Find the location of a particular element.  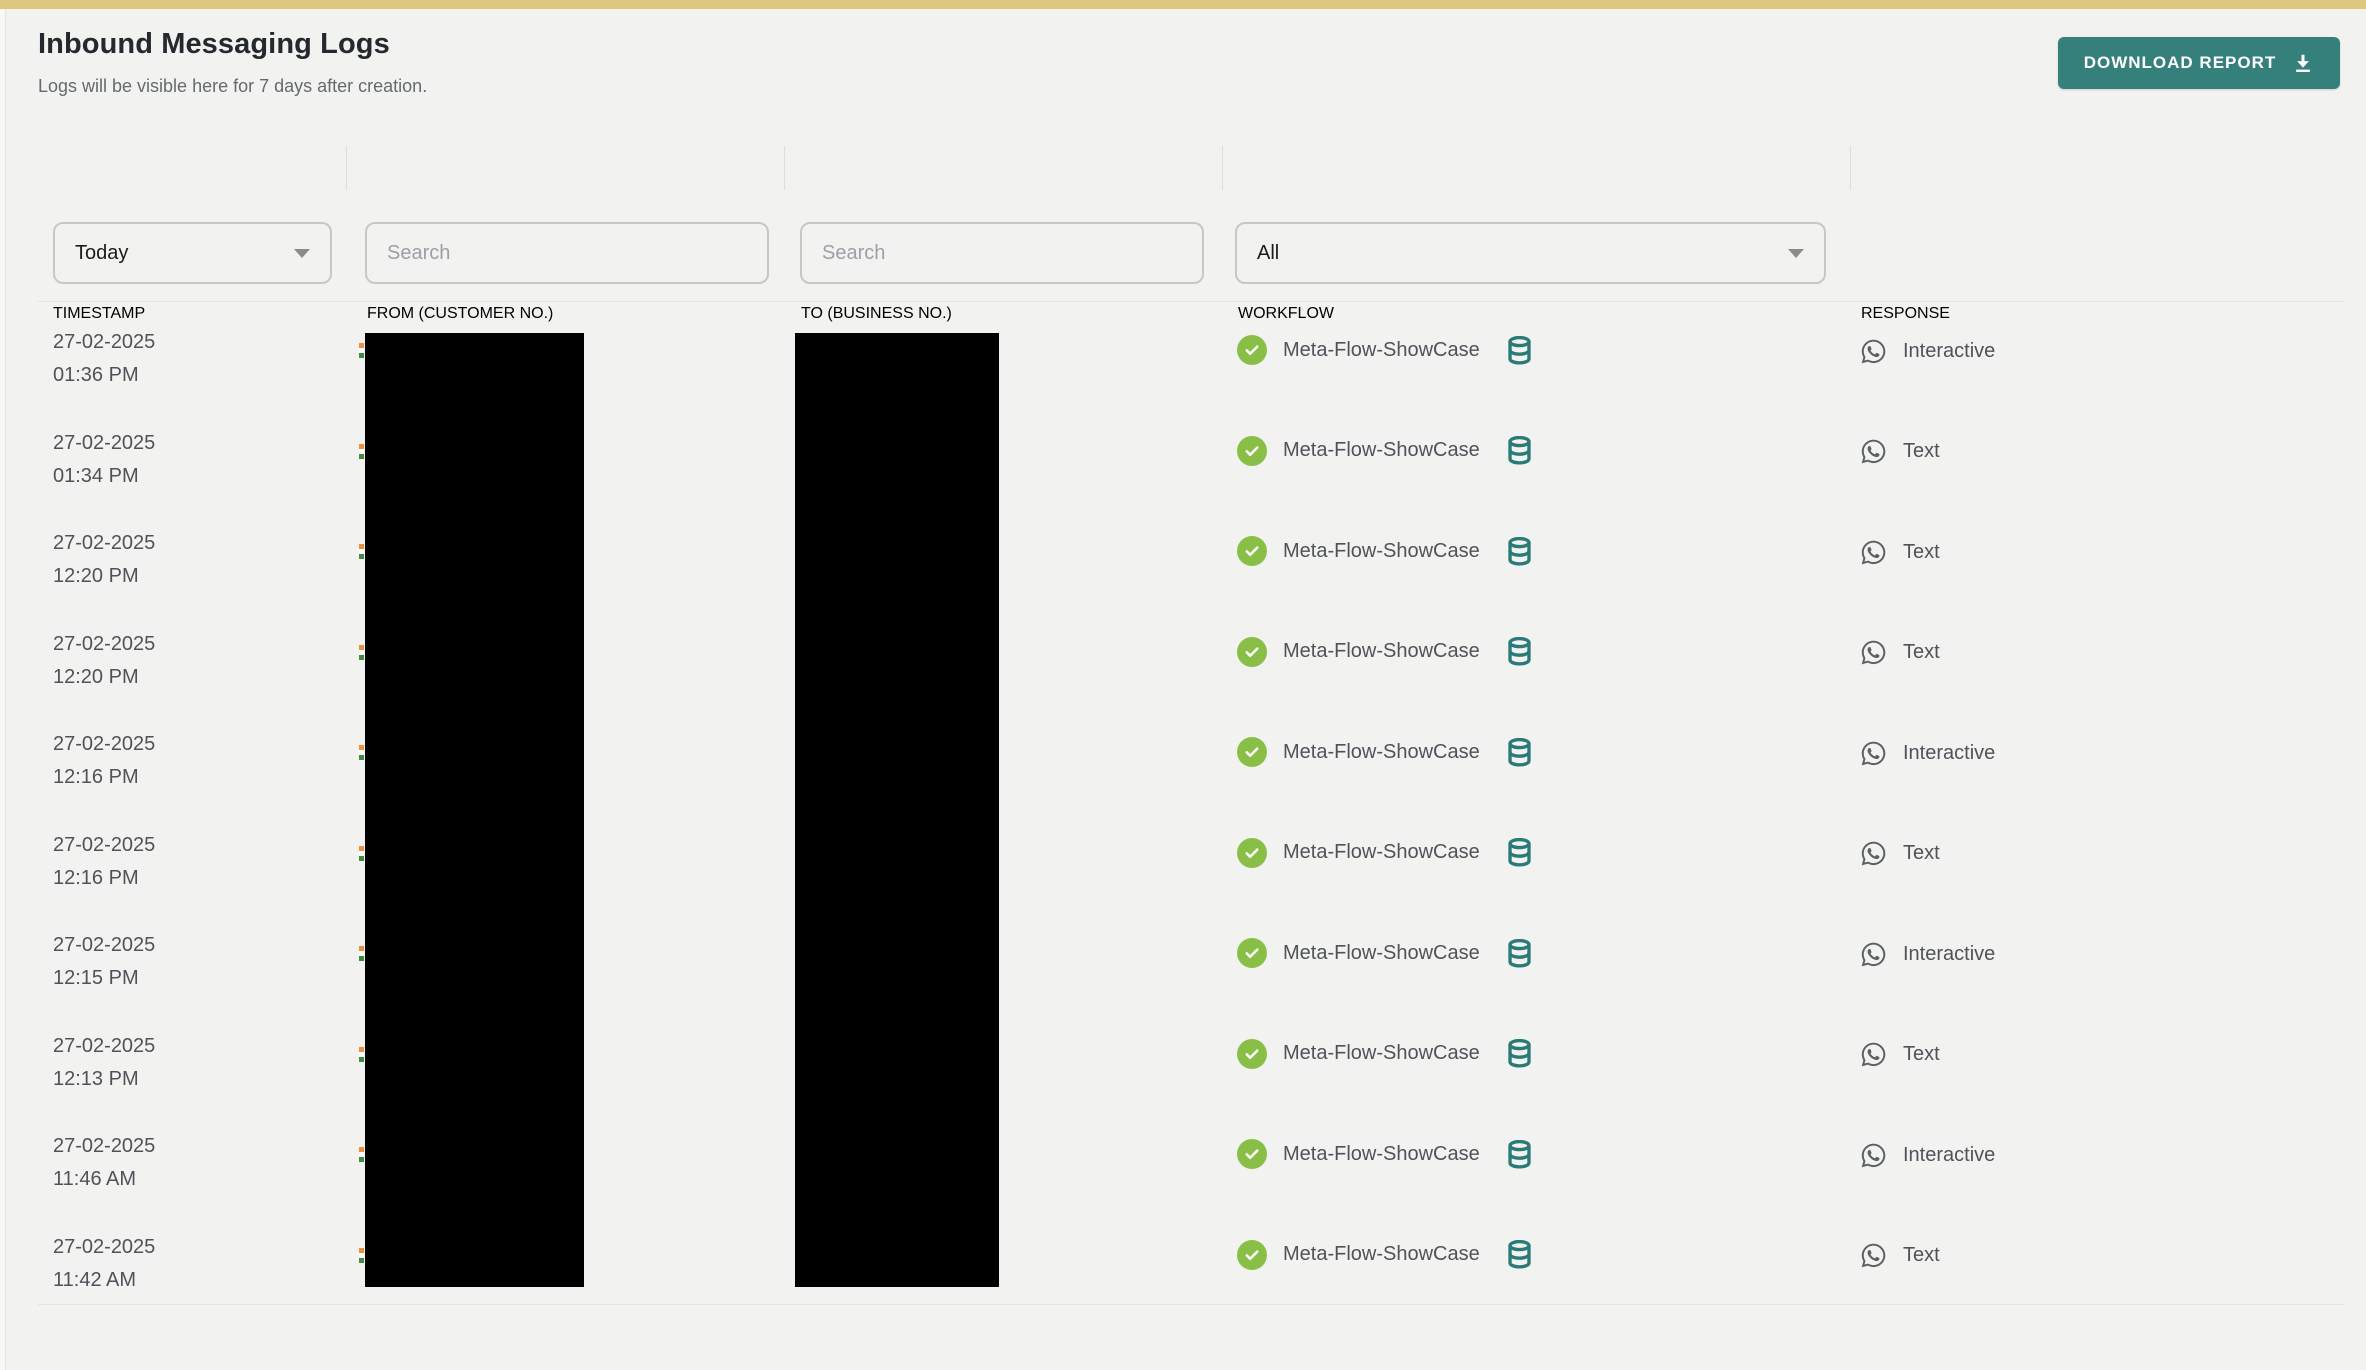

timestamp-cell: 27-02-2025 01:34 PM is located at coordinates (104, 460).